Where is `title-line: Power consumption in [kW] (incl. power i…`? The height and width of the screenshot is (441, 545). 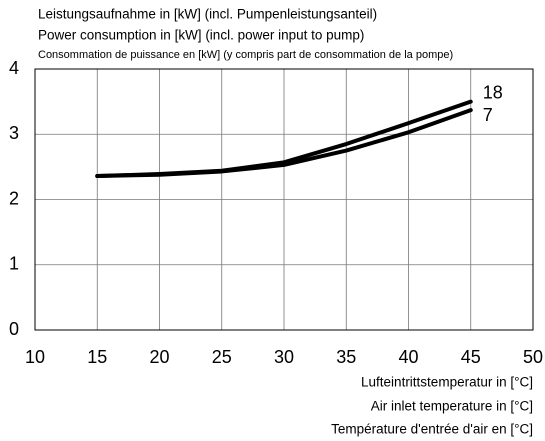 title-line: Power consumption in [kW] (incl. power i… is located at coordinates (201, 35).